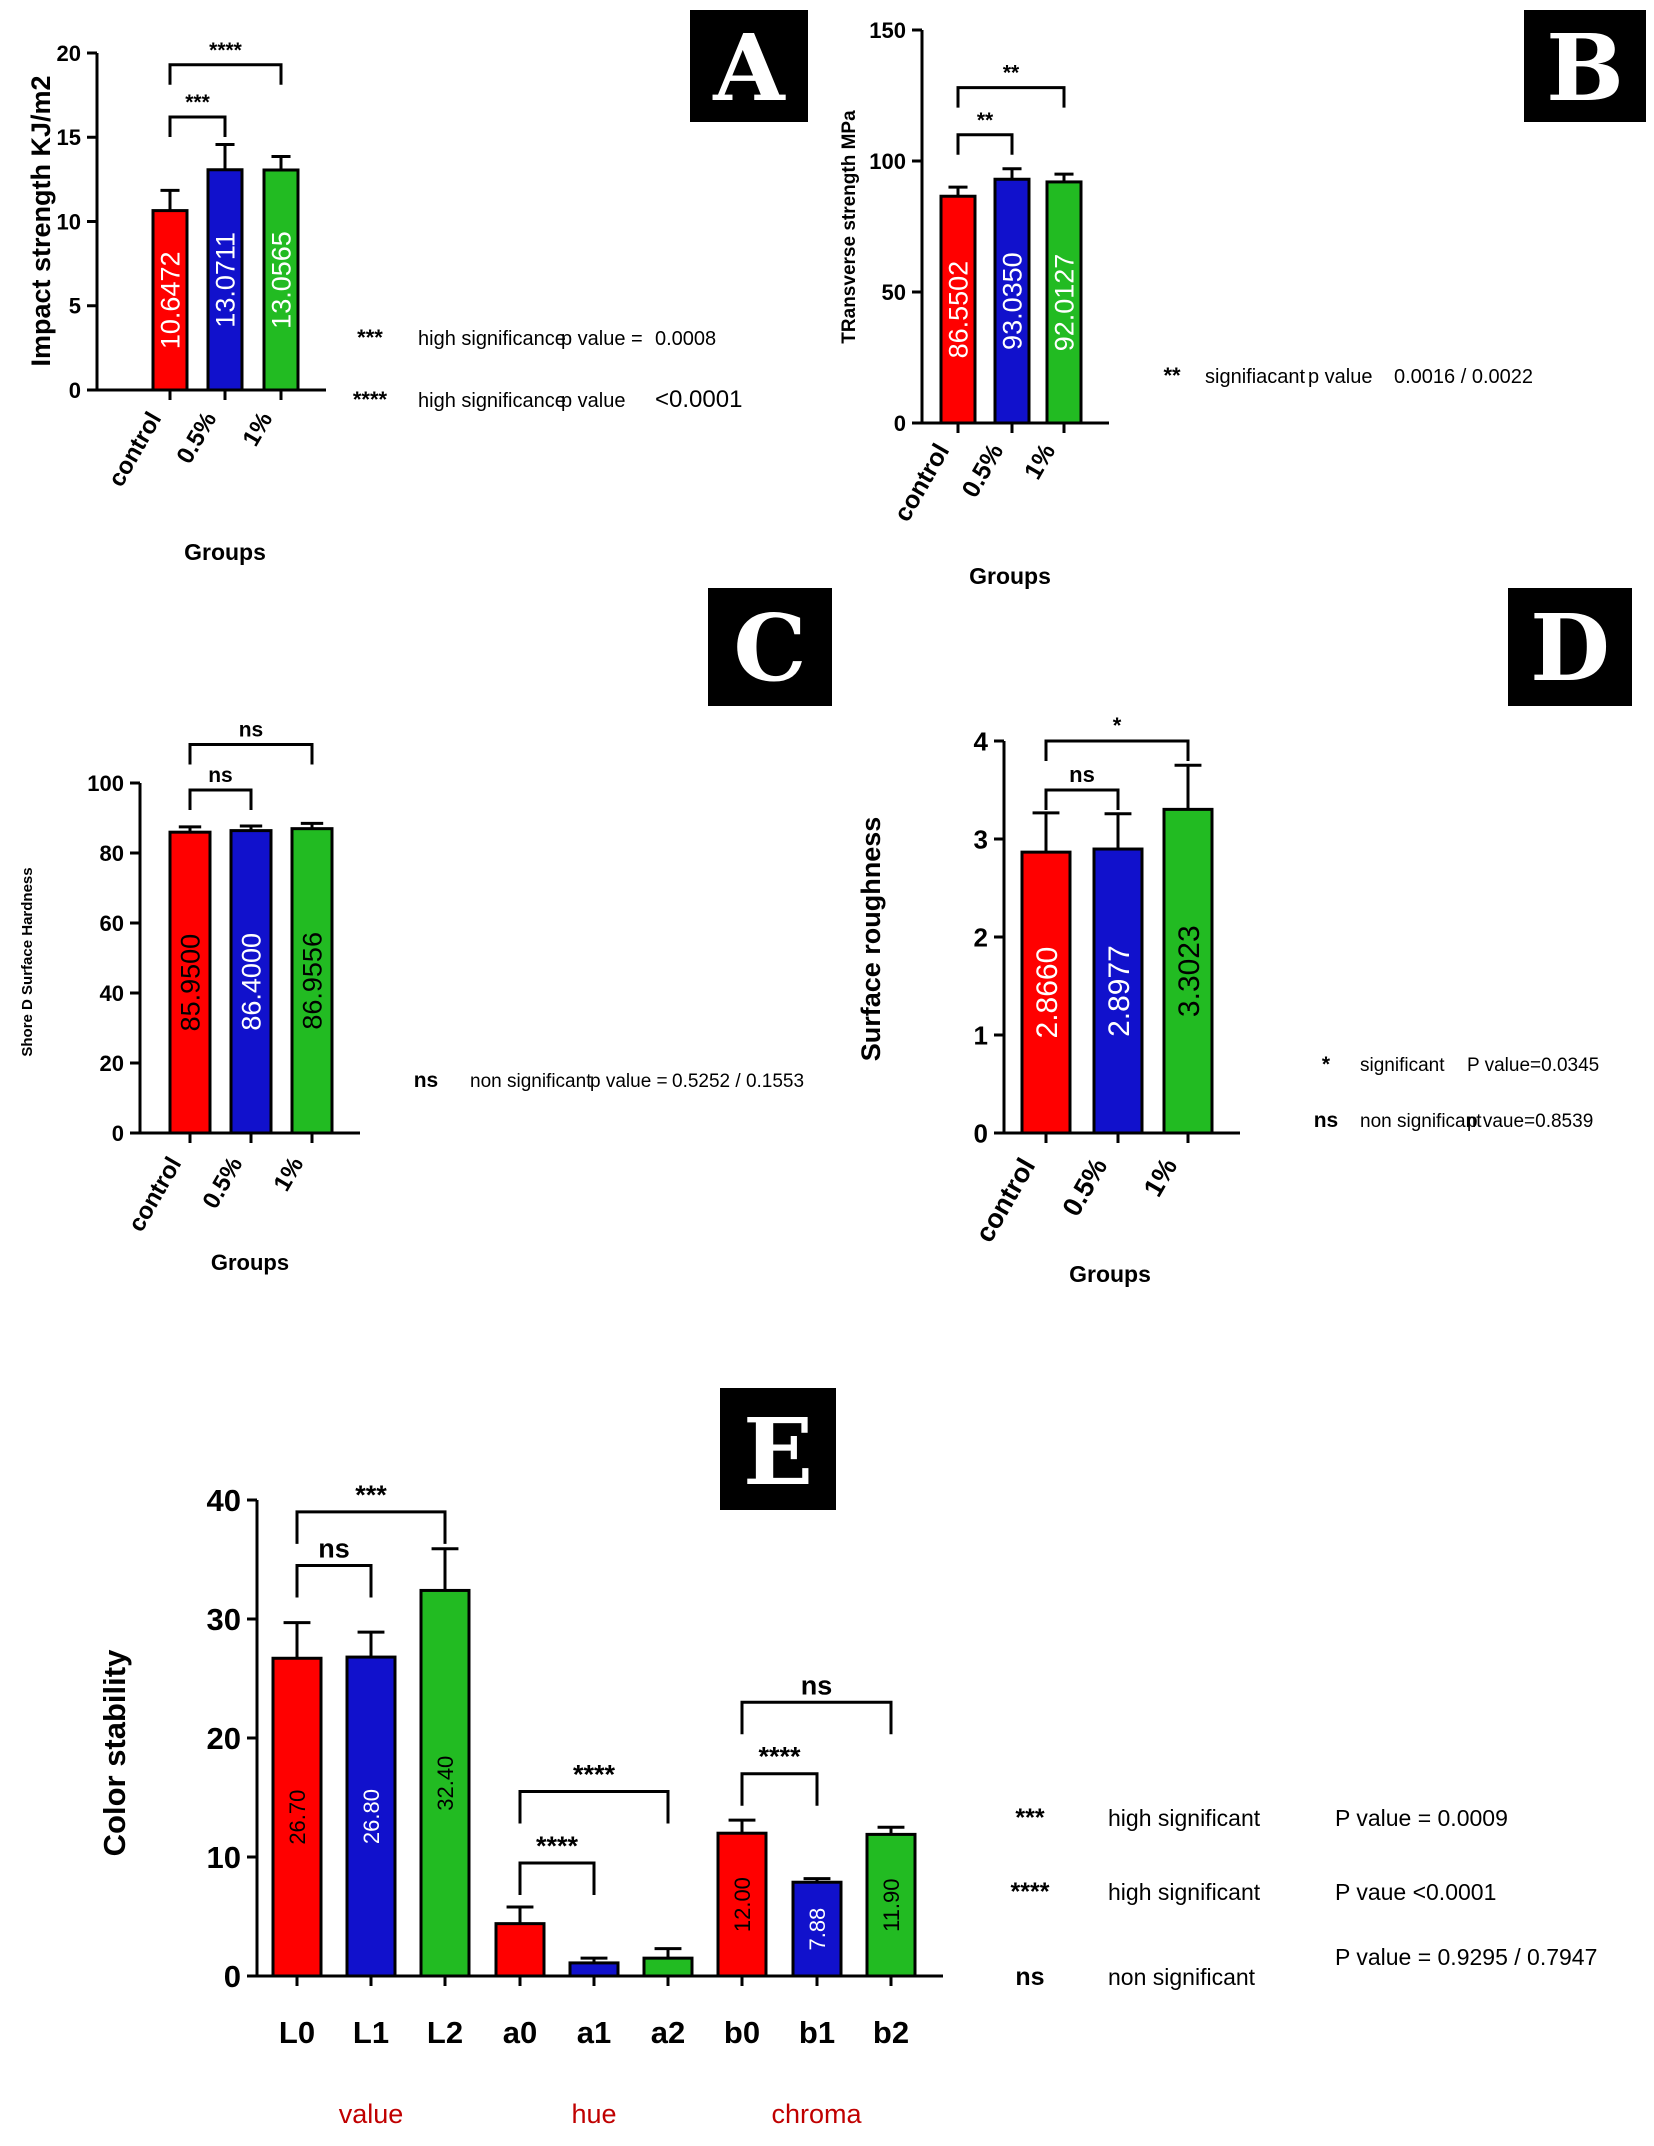 The width and height of the screenshot is (1654, 2146). Describe the element at coordinates (1182, 1977) in the screenshot. I see `note-description: non significant` at that location.